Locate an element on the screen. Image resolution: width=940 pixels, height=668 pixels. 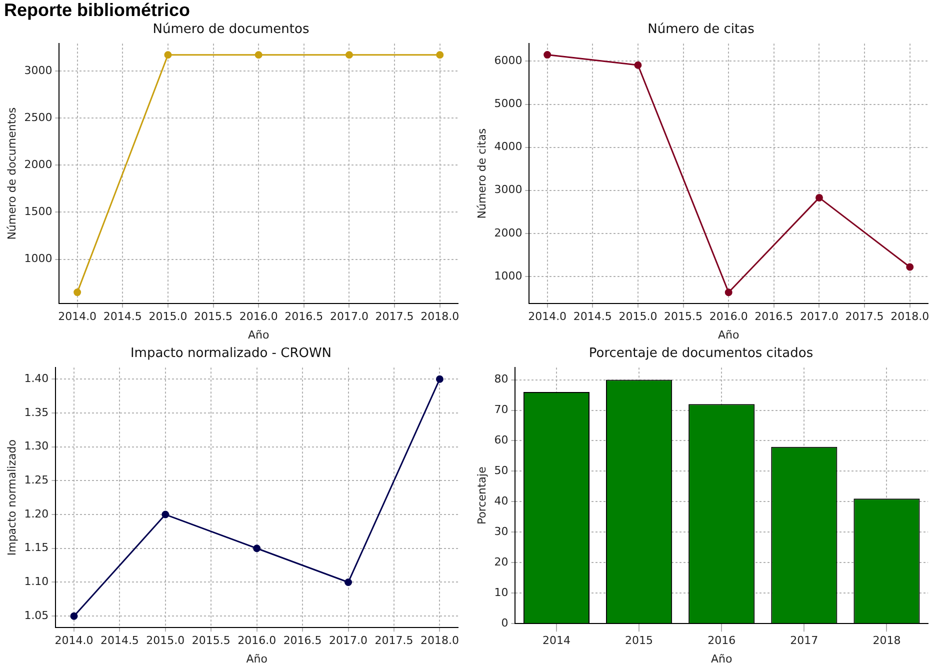
x-tick-label: 2014 is located at coordinates (556, 641).